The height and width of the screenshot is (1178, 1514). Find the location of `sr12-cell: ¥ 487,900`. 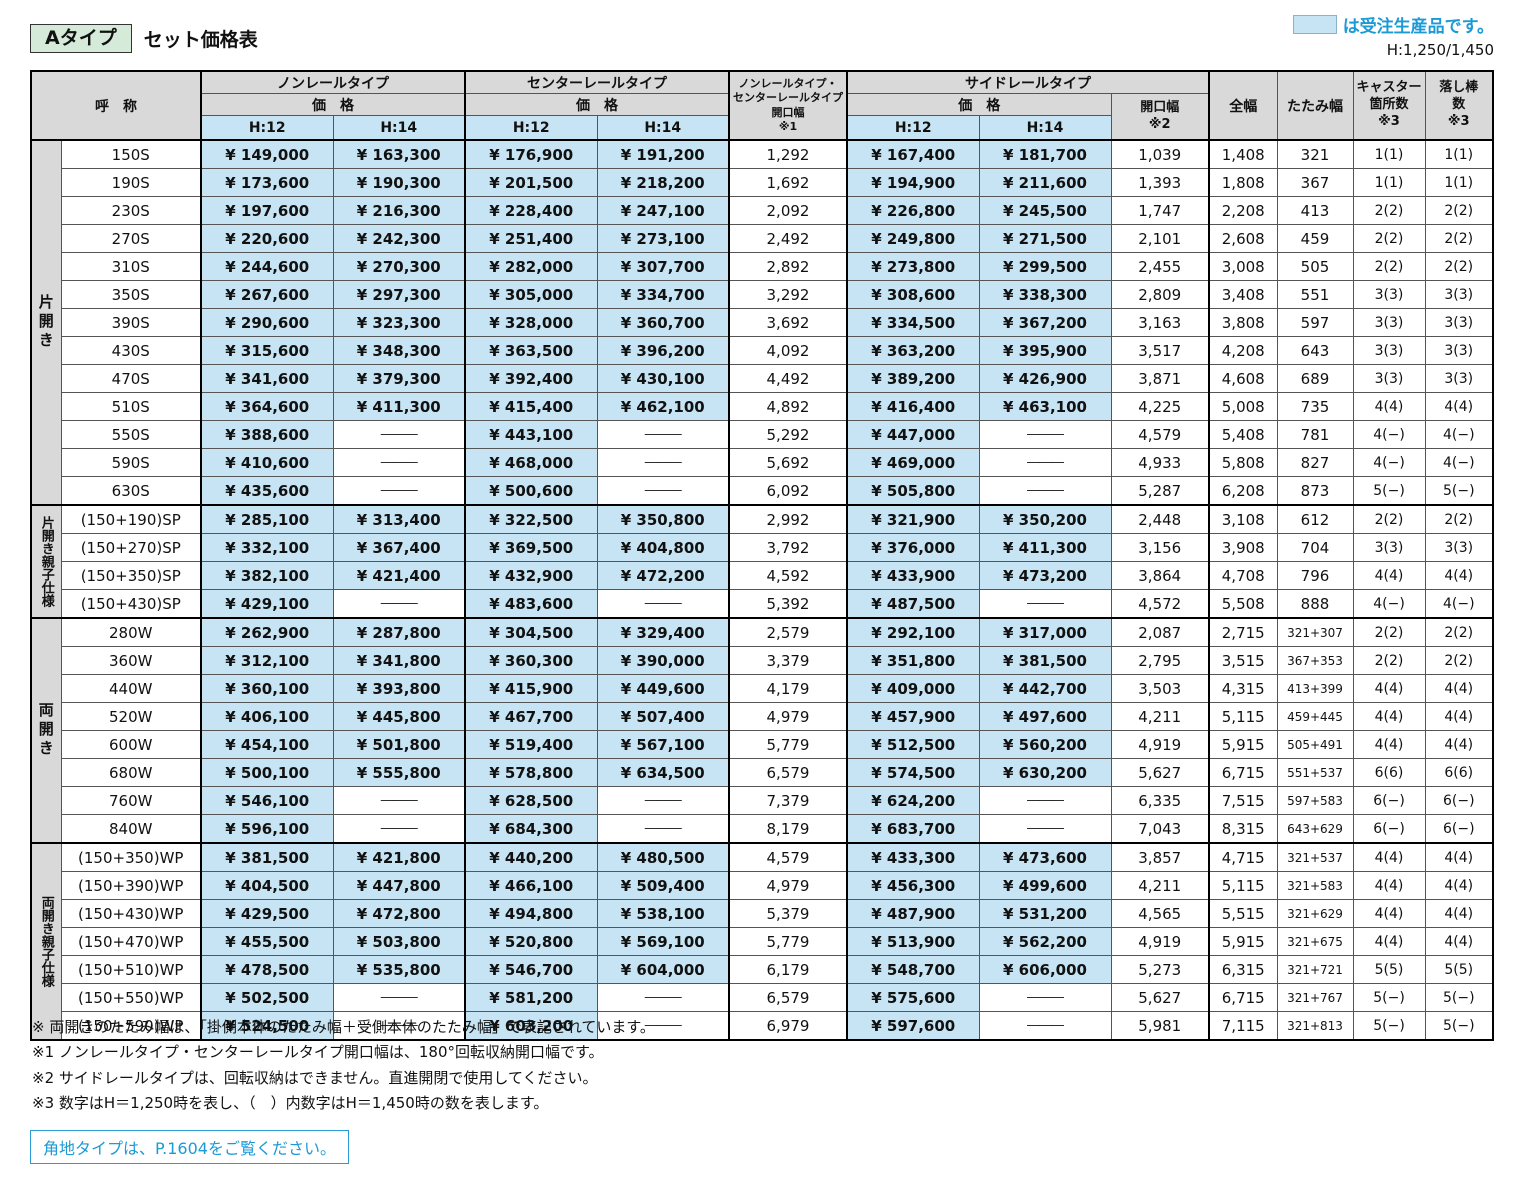

sr12-cell: ¥ 487,900 is located at coordinates (913, 913).